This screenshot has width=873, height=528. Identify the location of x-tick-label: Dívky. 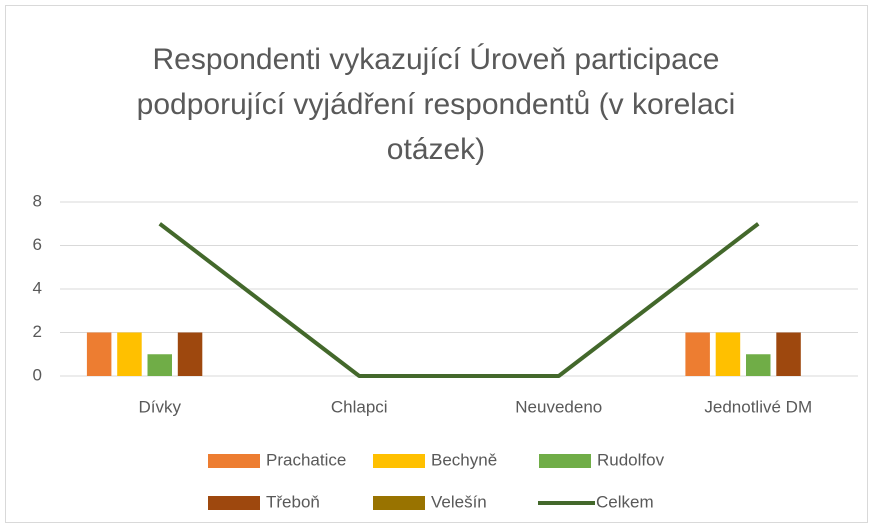
(160, 406).